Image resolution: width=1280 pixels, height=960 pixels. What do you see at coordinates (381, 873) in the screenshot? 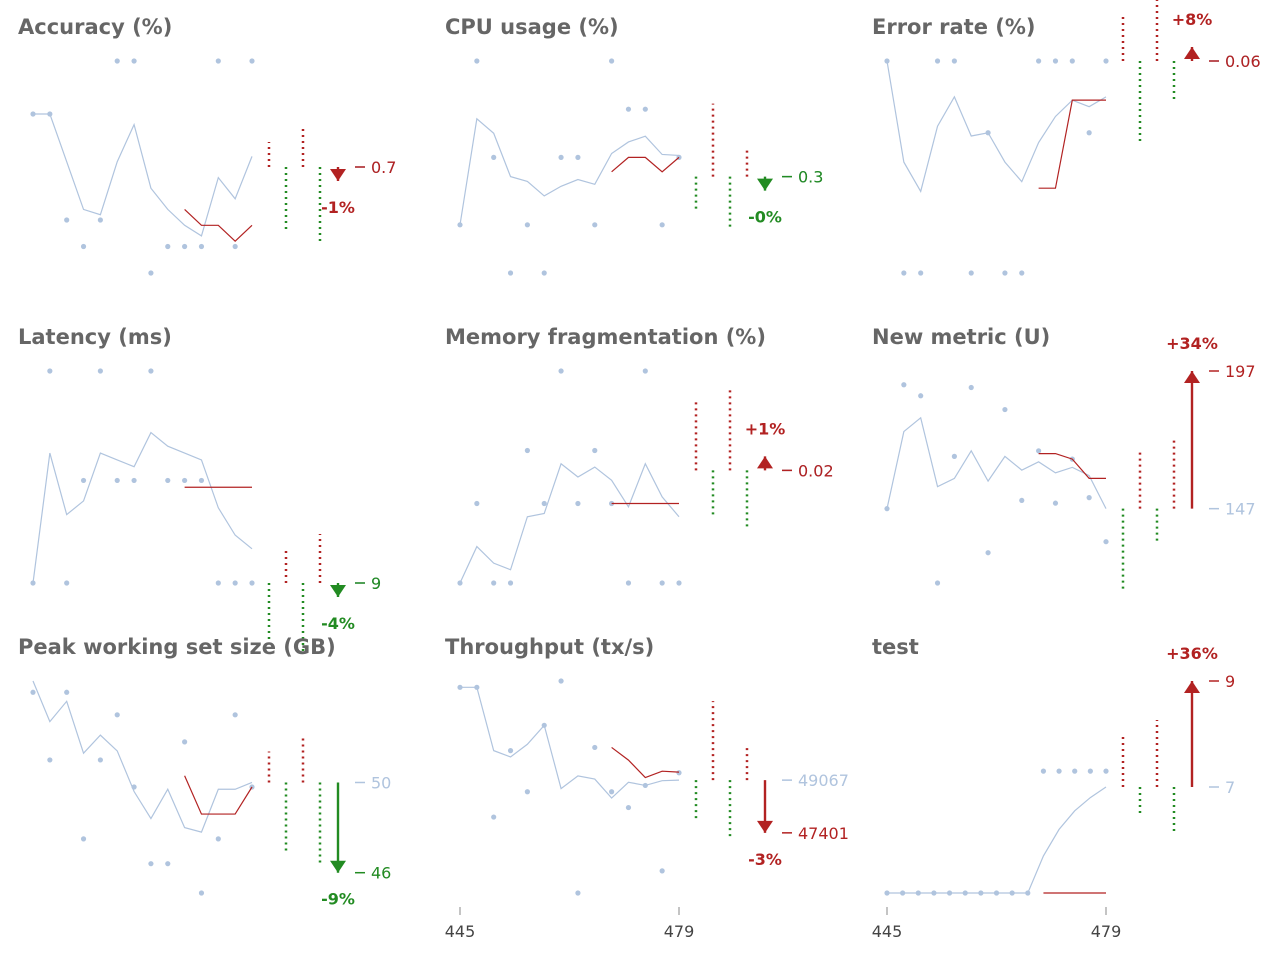
I see `current-value-label: 46` at bounding box center [381, 873].